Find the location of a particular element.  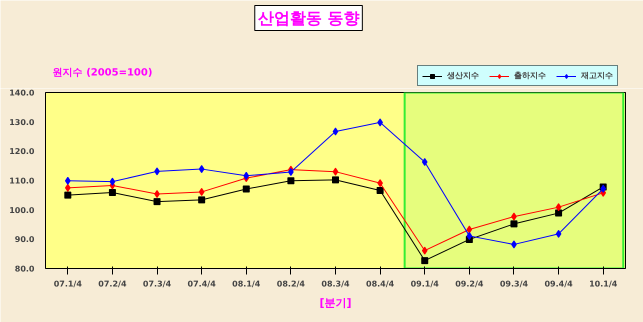

x-tick-label: 09.1/4 is located at coordinates (425, 284).